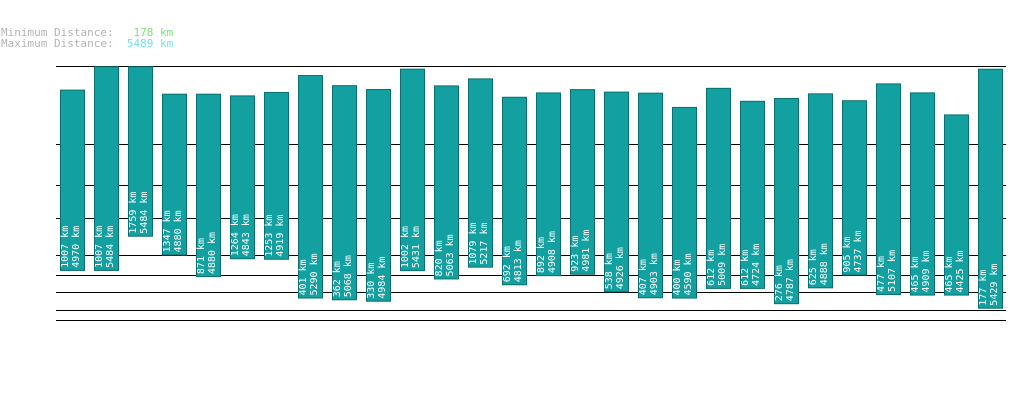  I want to click on bar-1: 1007 km 4970 km, so click(72, 180).